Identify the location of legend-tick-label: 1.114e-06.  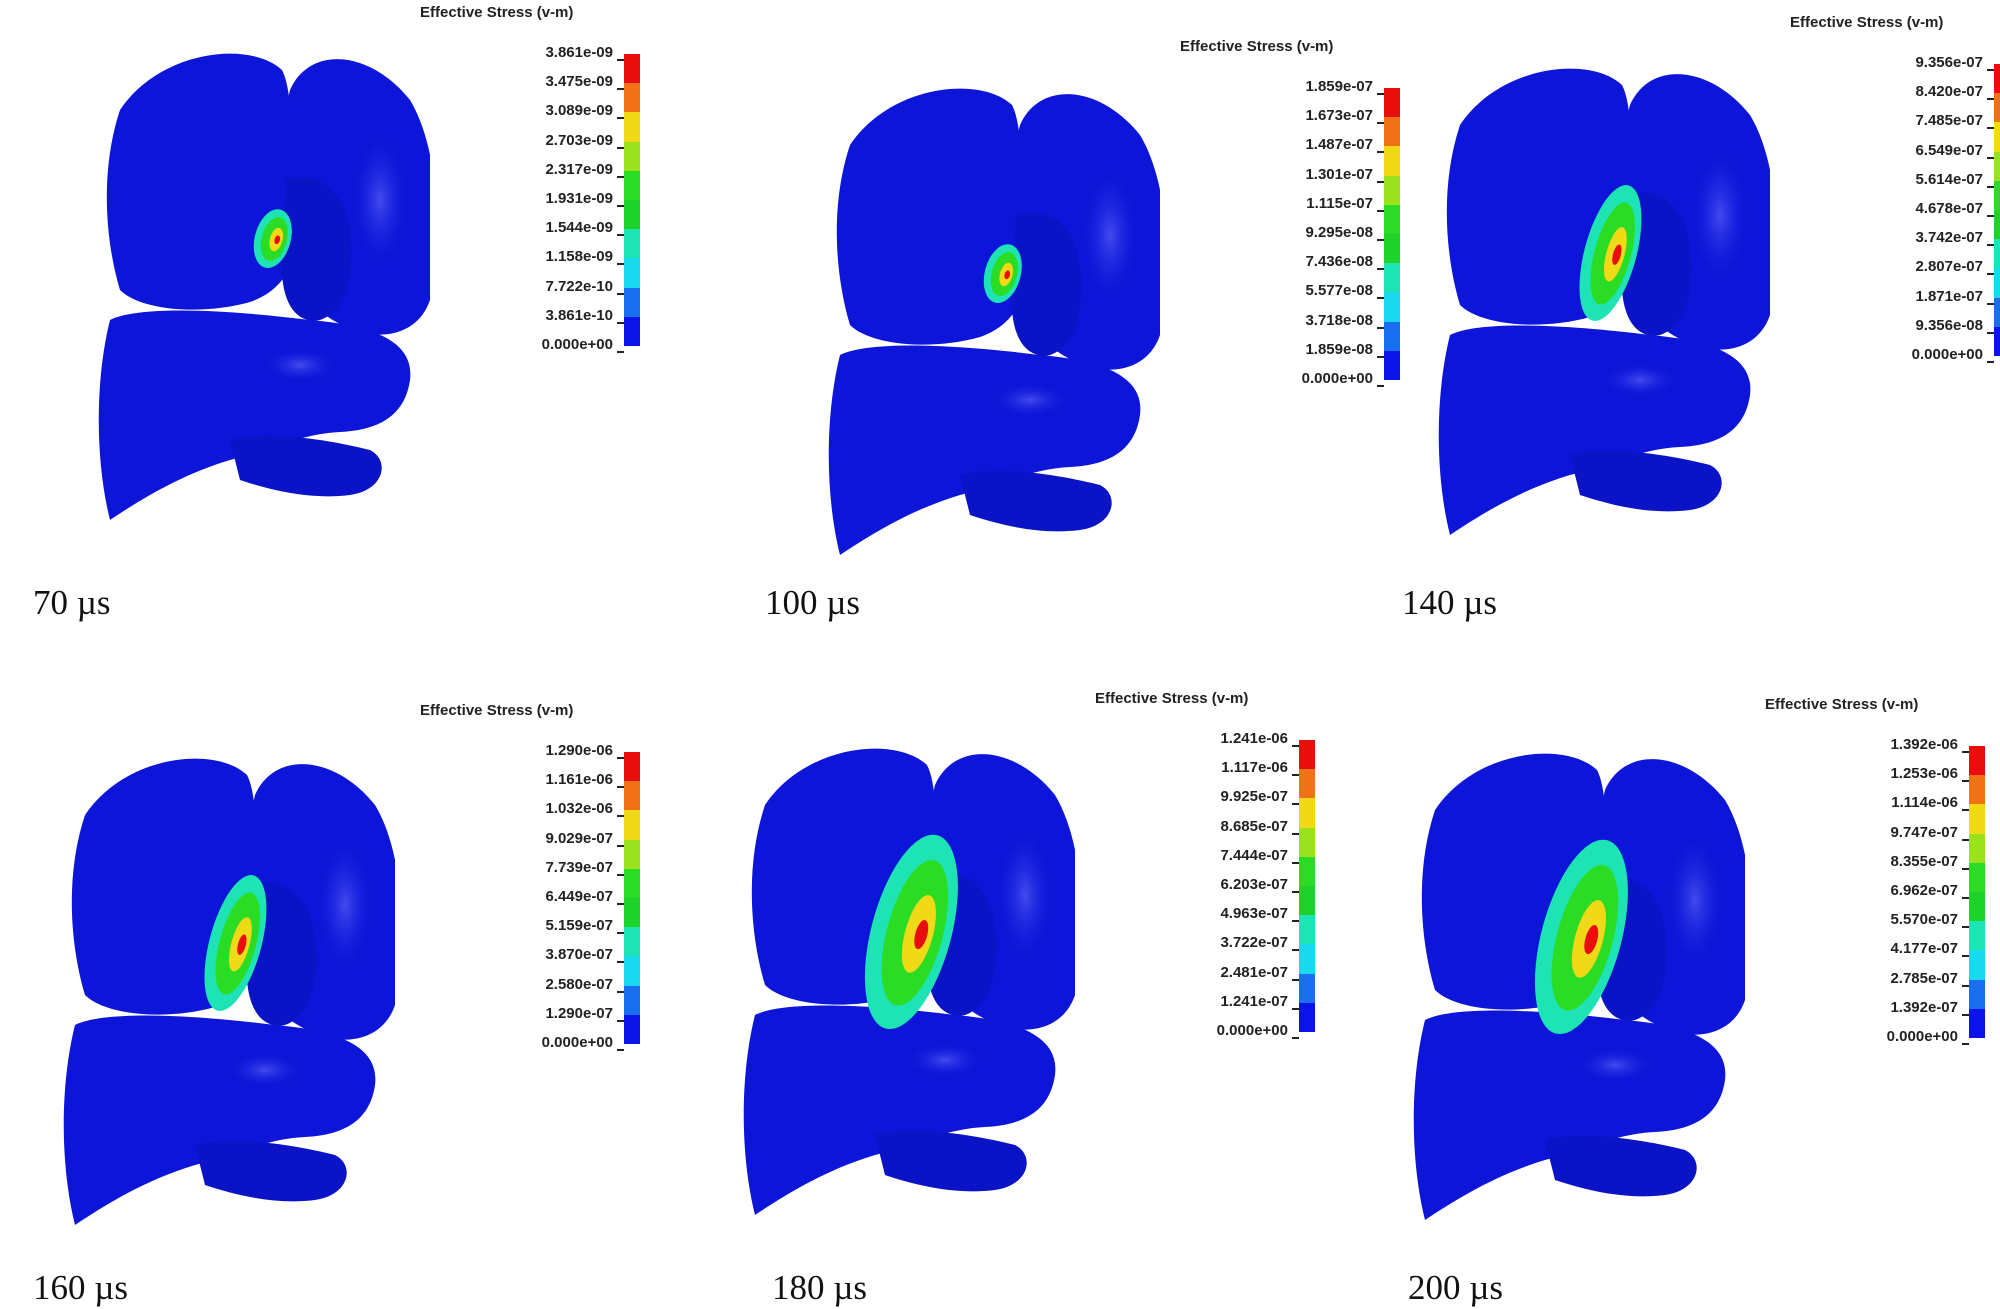
(1930, 802).